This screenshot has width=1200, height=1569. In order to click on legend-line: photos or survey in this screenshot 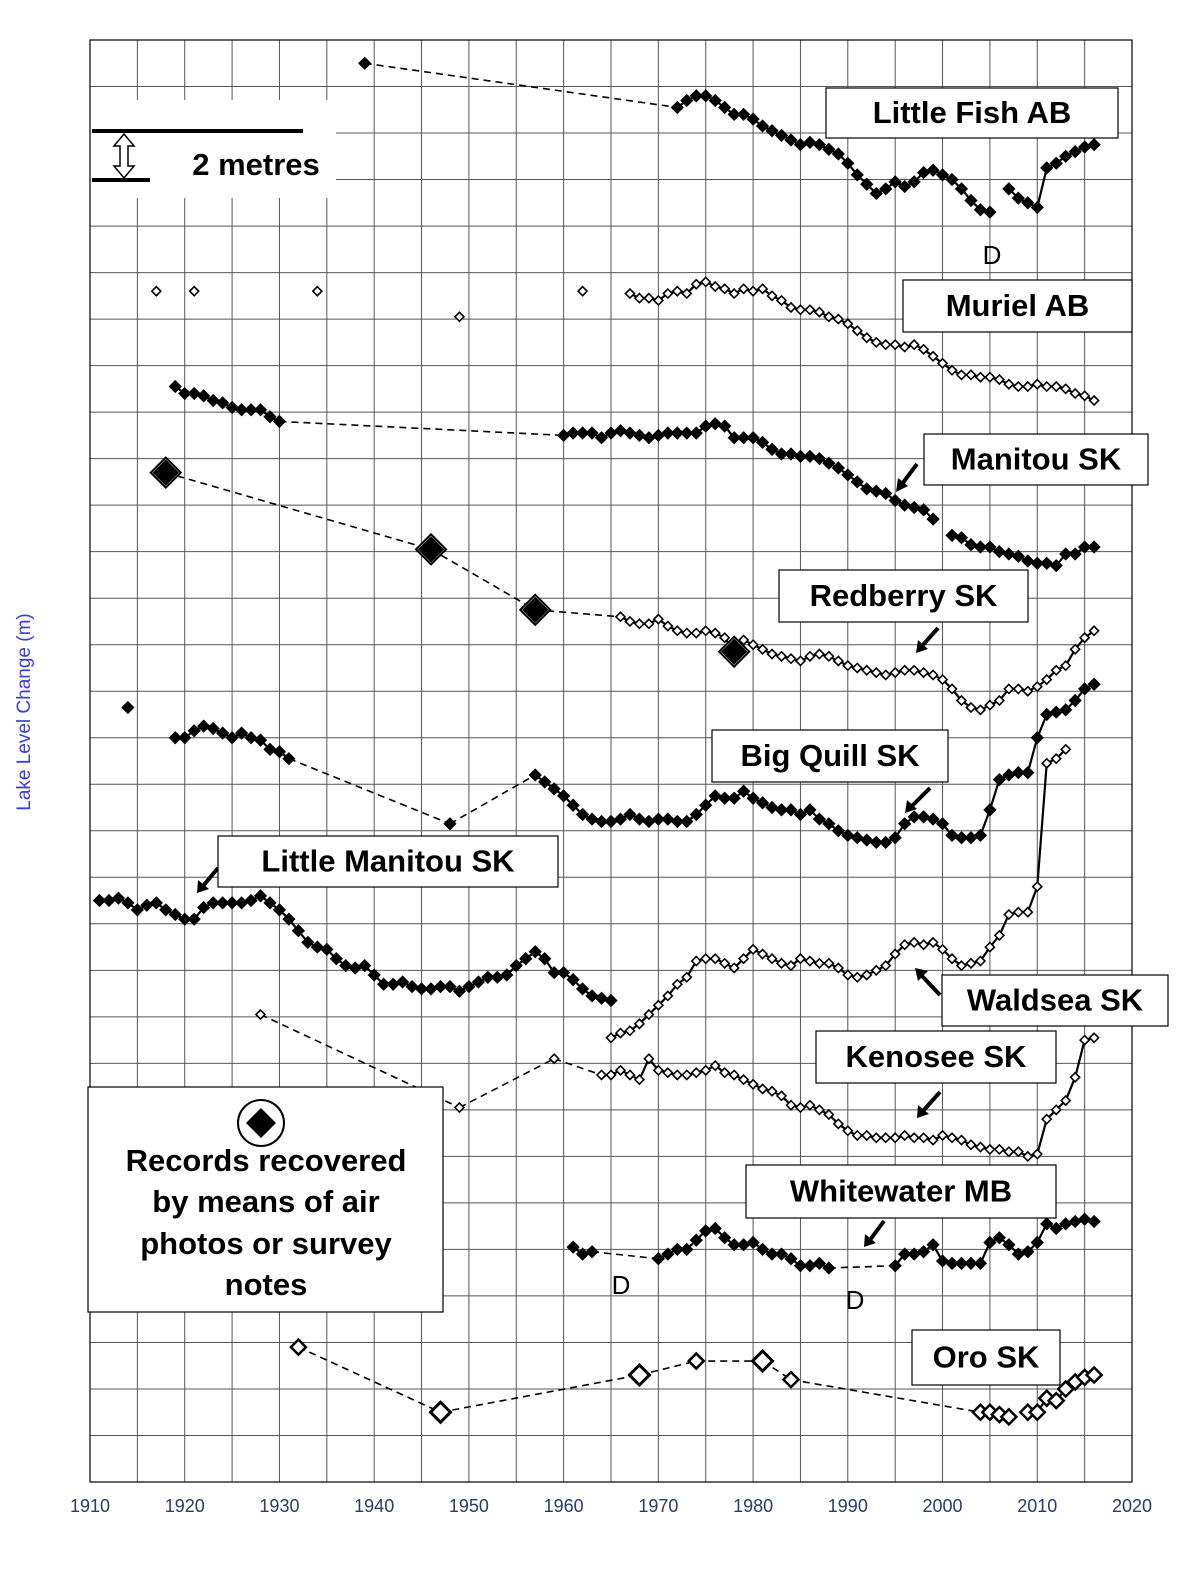, I will do `click(266, 1243)`.